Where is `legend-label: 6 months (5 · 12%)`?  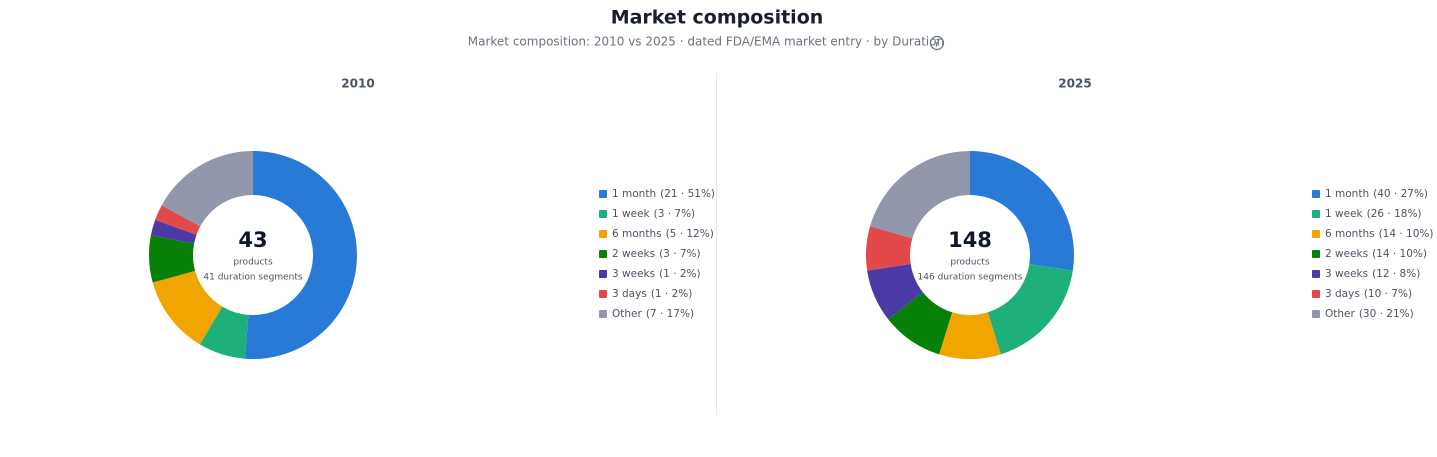
legend-label: 6 months (5 · 12%) is located at coordinates (663, 234).